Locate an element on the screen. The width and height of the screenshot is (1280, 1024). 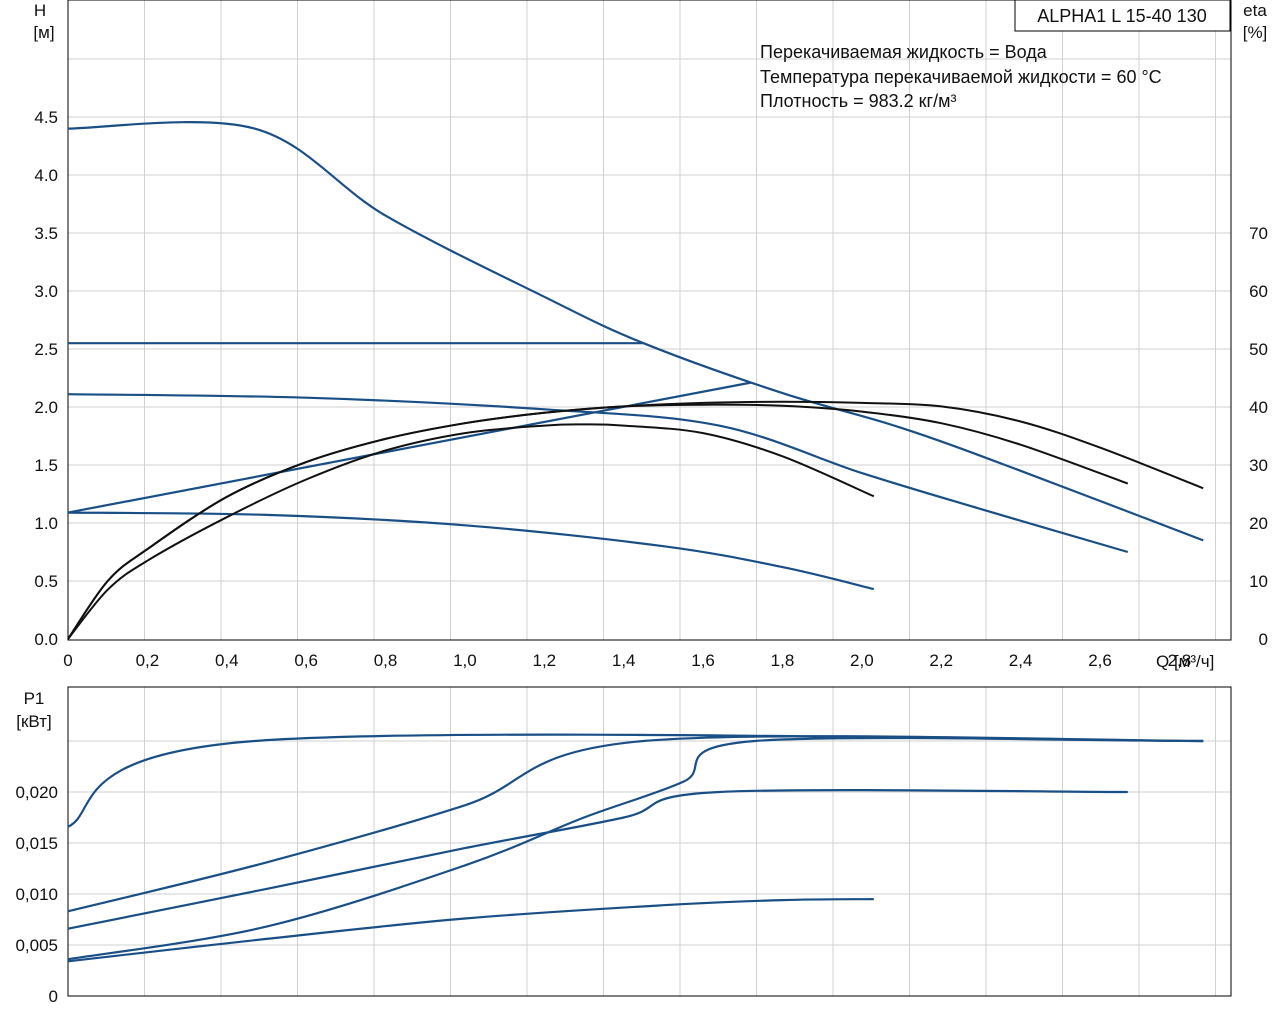
info-line-density: Плотность = 983.2 кг/м³ is located at coordinates (858, 101).